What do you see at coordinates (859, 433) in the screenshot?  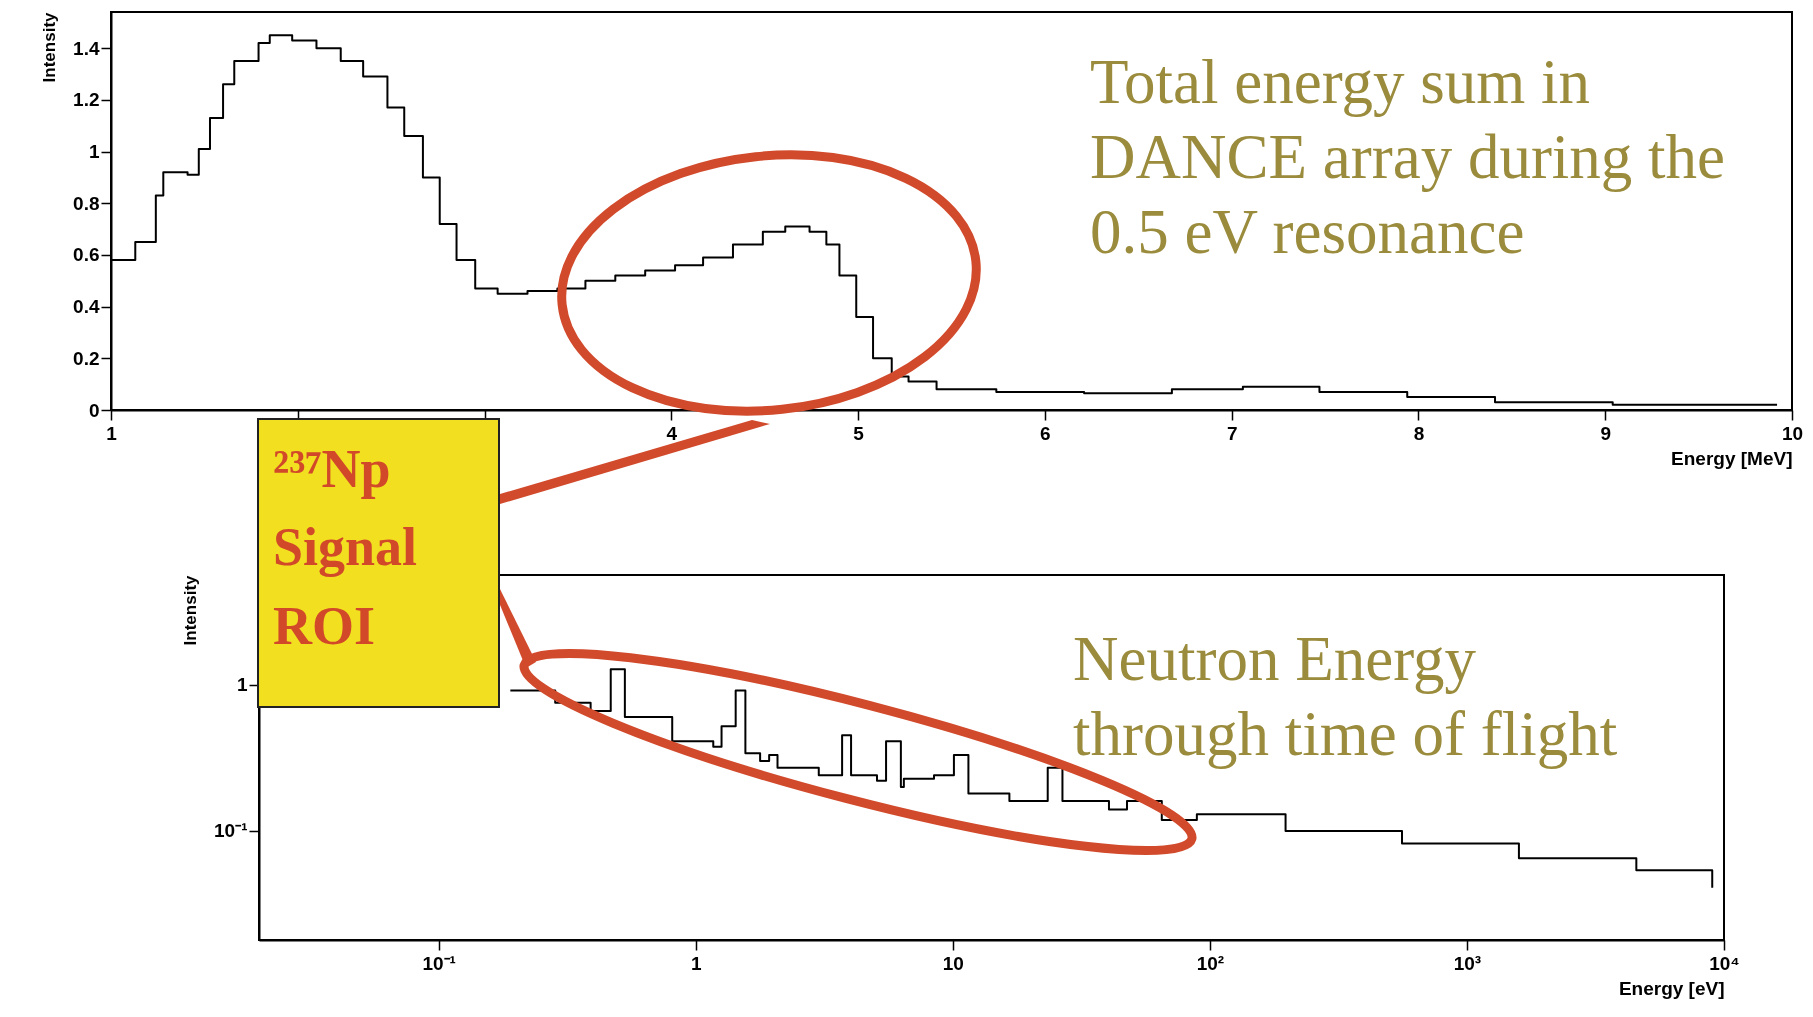 I see `x-tick-label: 5` at bounding box center [859, 433].